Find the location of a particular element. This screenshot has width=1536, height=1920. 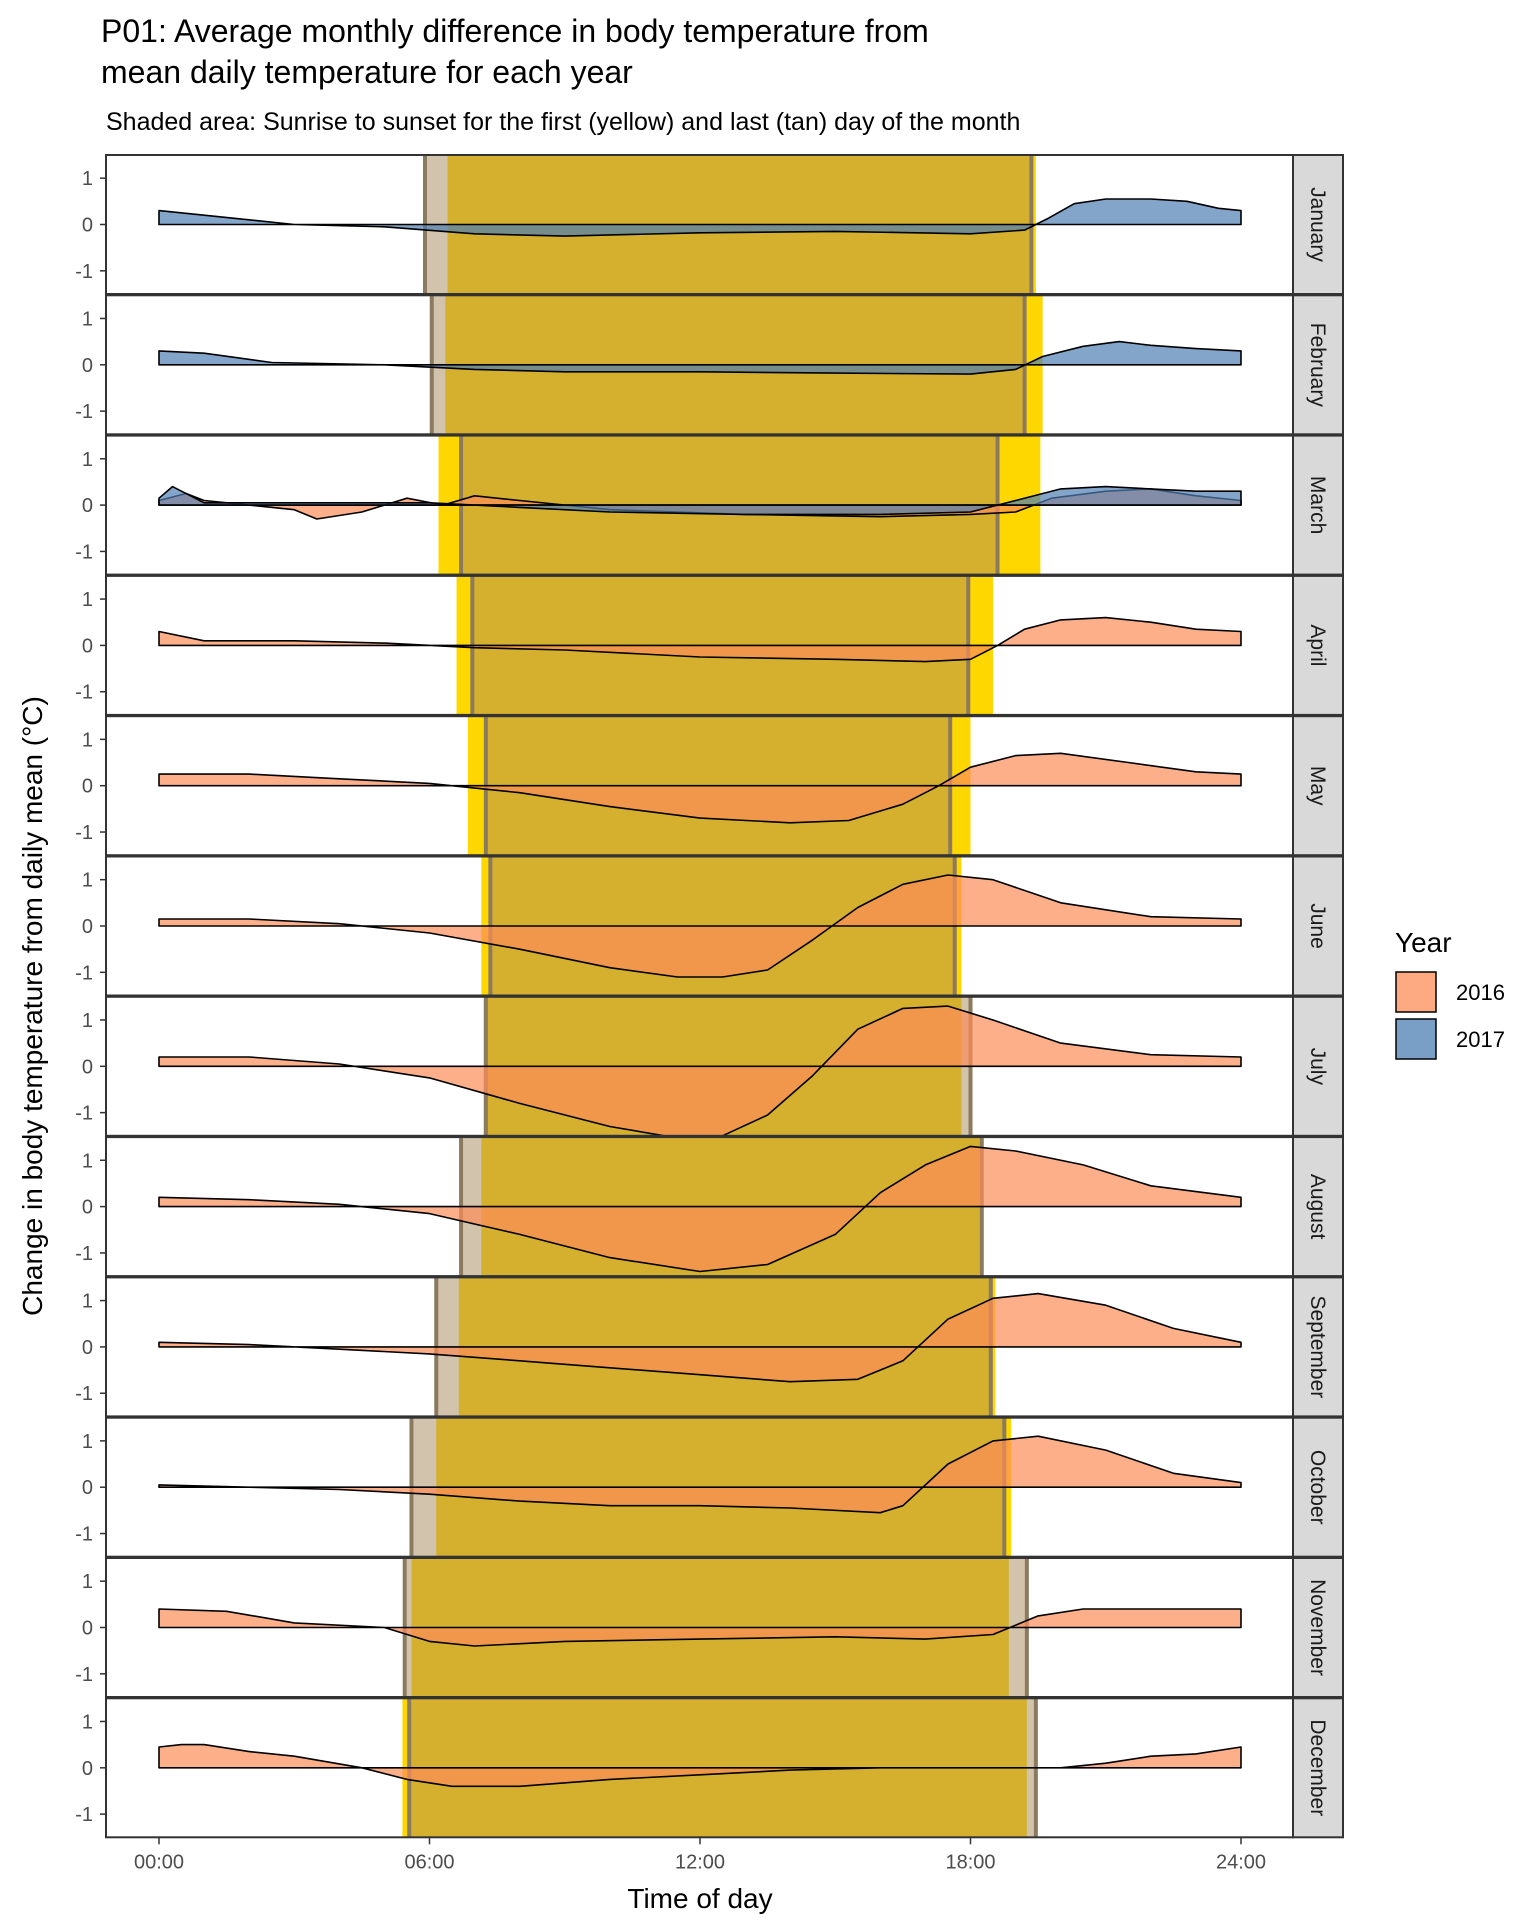

panel-november: November 1 0 -1 is located at coordinates (709, 1627).